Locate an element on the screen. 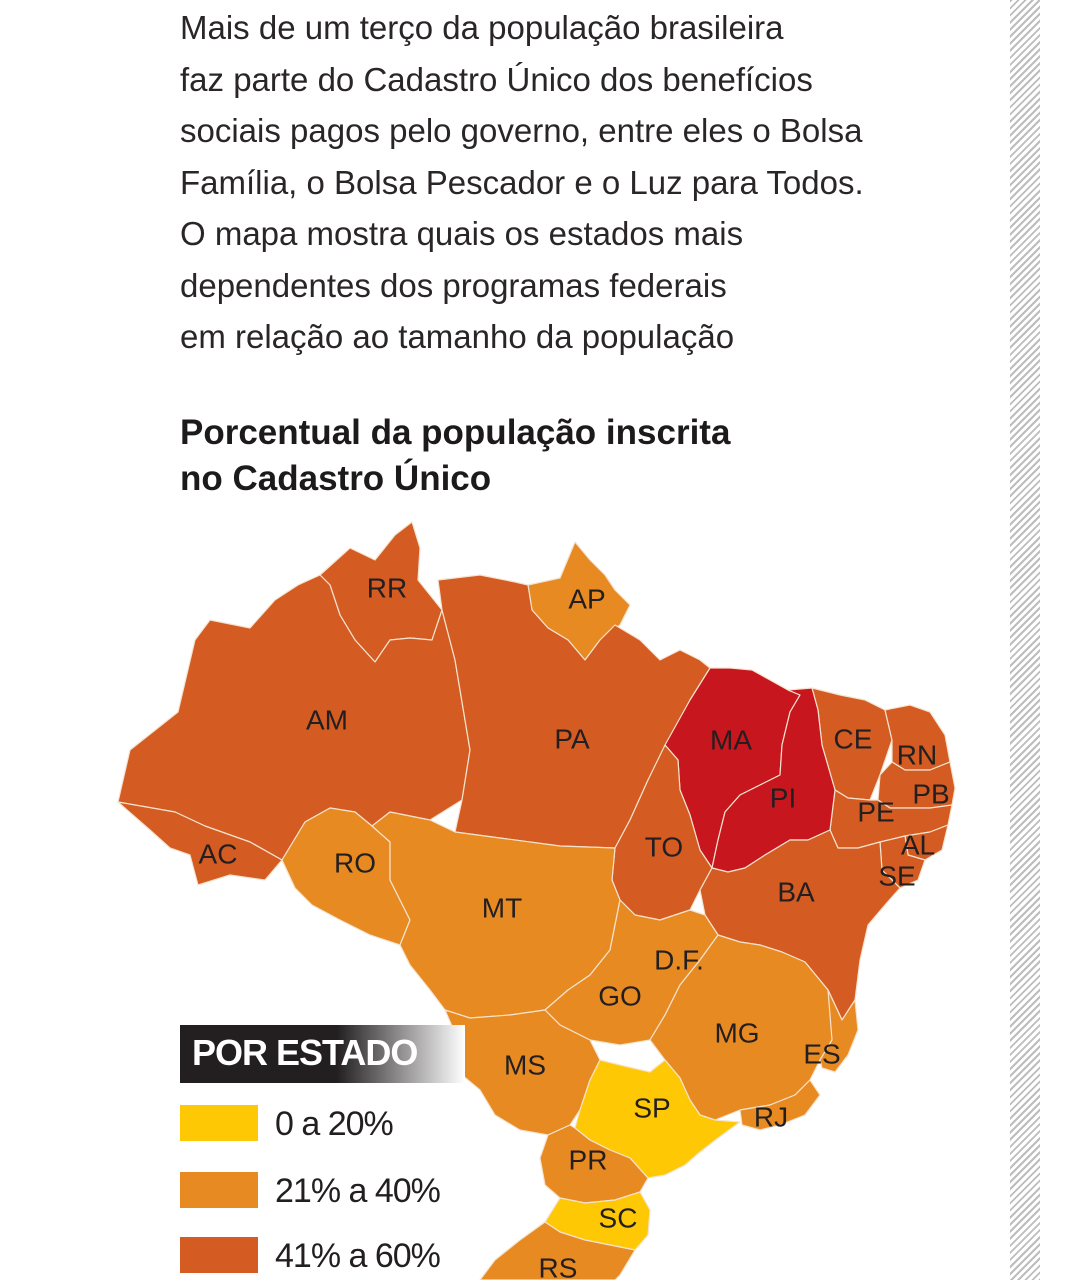  state-label-pb: PB is located at coordinates (930, 793).